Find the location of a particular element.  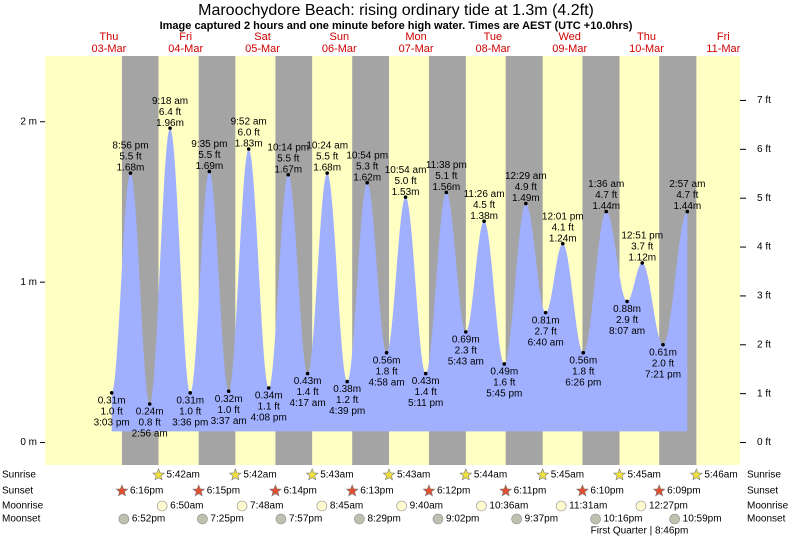

tide-label: 2:56 am is located at coordinates (150, 434).